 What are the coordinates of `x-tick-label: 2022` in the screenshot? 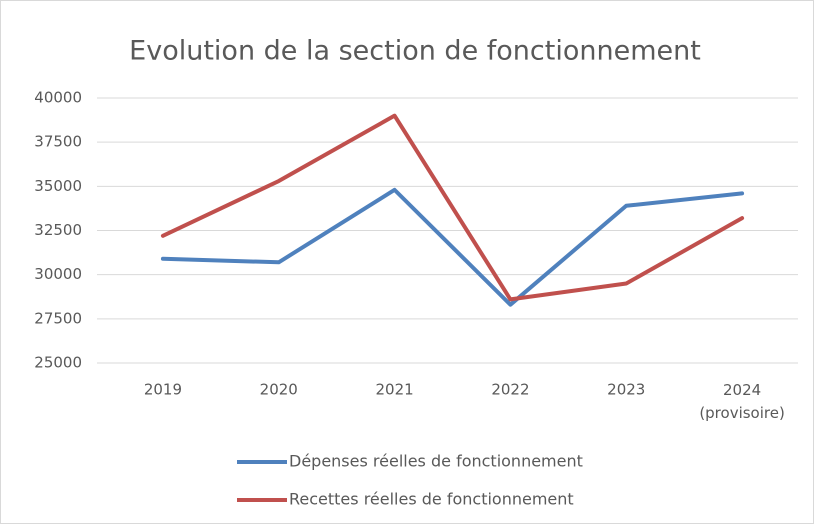 It's located at (510, 390).